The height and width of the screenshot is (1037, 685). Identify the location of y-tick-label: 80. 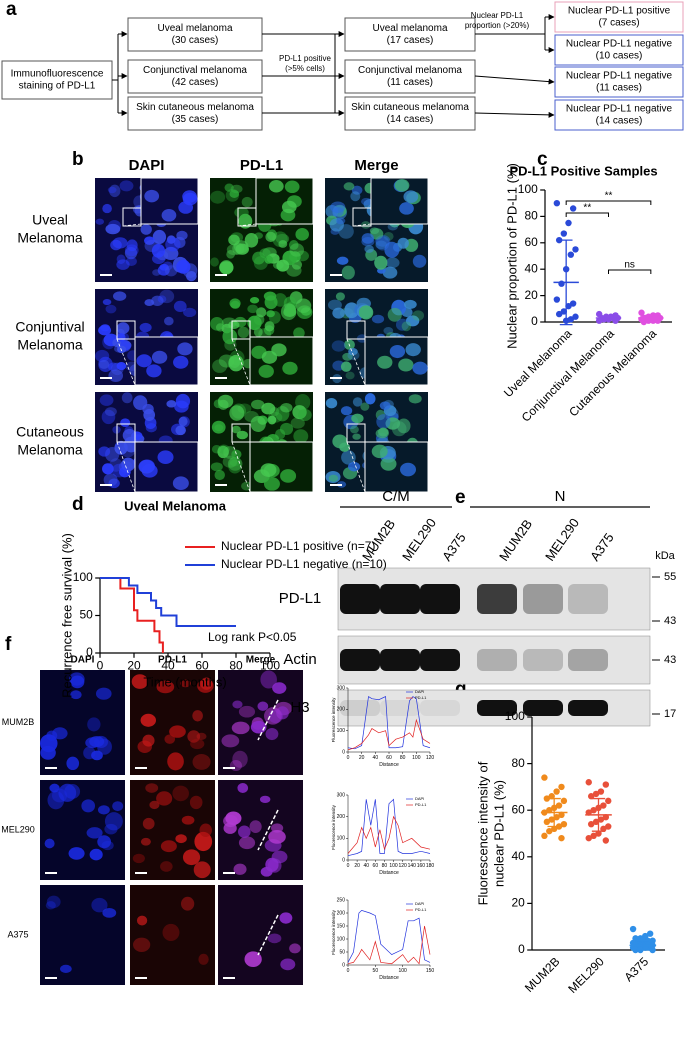
(531, 216).